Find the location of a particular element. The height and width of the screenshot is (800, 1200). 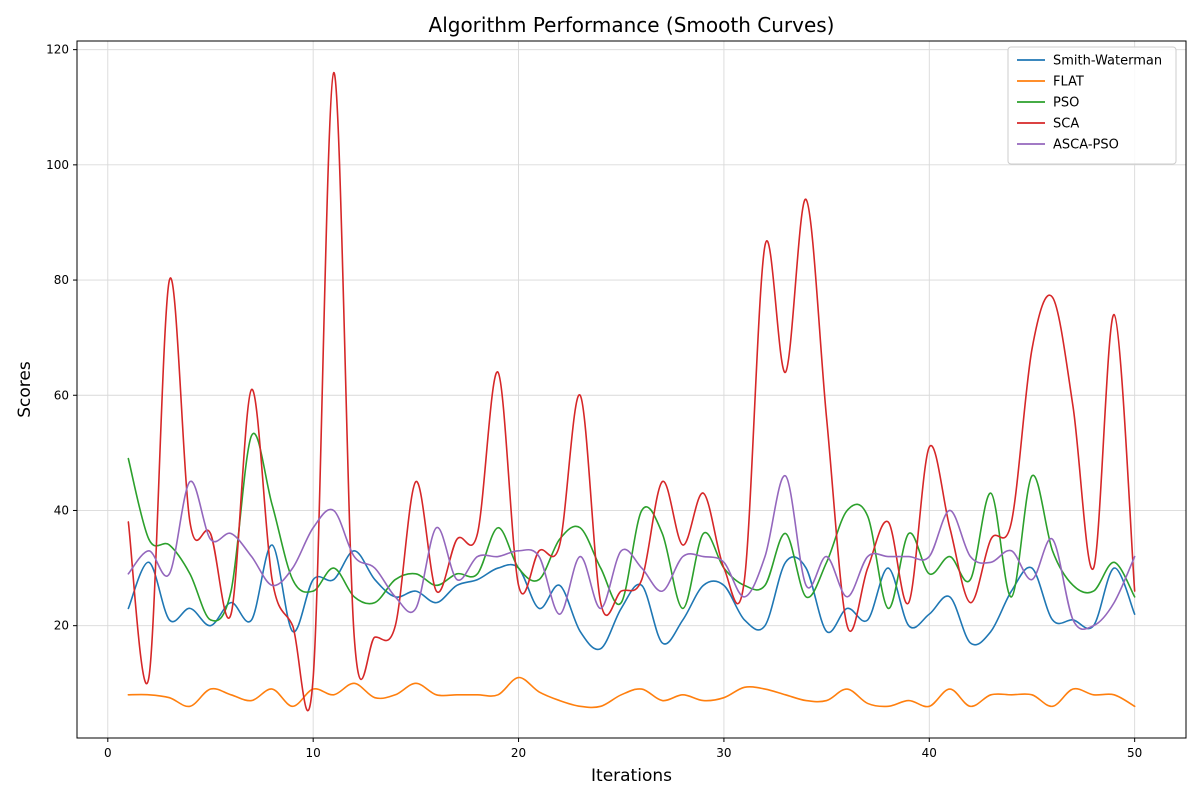

x-axis-label: Iterations is located at coordinates (631, 776).